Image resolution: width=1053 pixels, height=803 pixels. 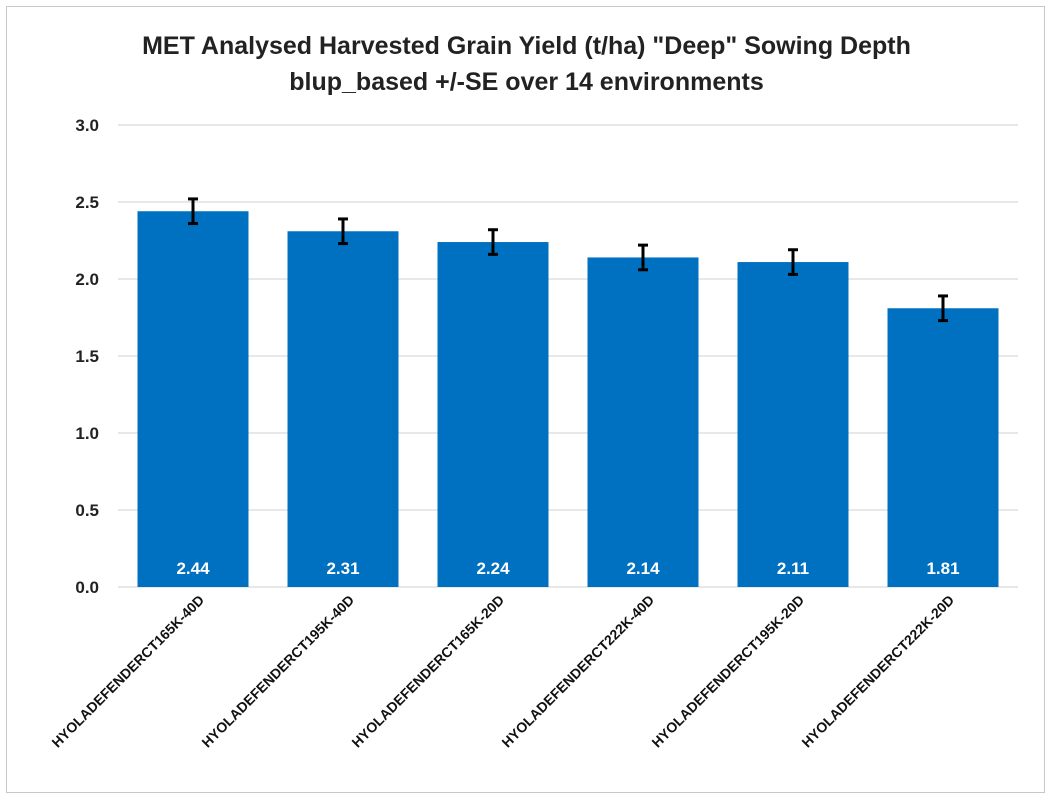 What do you see at coordinates (526, 82) in the screenshot?
I see `chart-subtitle: blup_based +/-SE over 14 environments` at bounding box center [526, 82].